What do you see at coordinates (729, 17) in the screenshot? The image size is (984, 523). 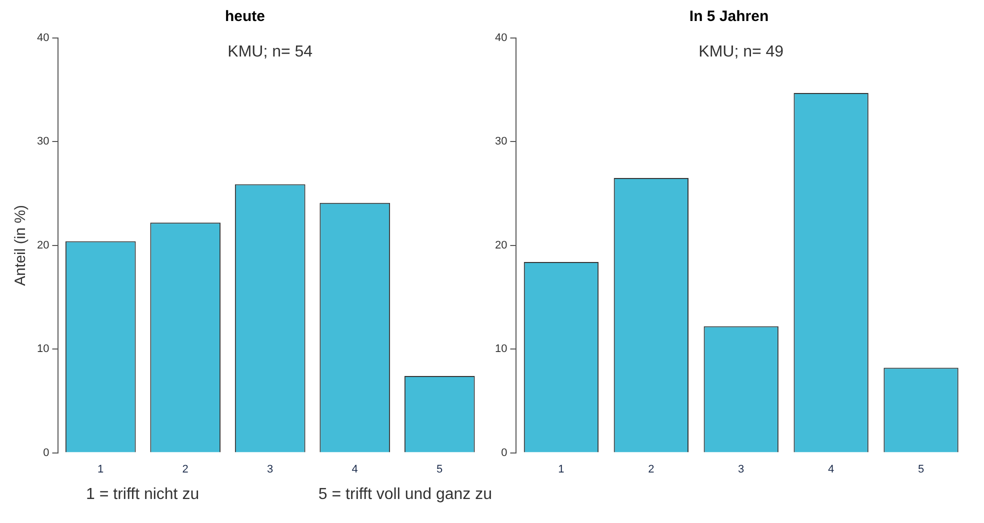 I see `chart-title: In 5 Jahren` at bounding box center [729, 17].